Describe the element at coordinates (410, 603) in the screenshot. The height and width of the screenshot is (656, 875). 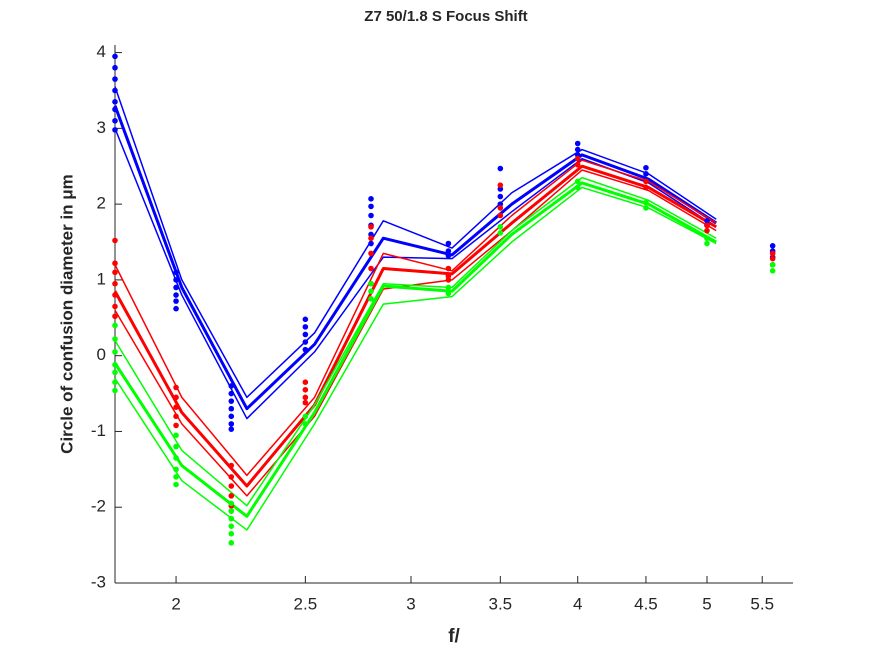
I see `x-tick-label: 3` at that location.